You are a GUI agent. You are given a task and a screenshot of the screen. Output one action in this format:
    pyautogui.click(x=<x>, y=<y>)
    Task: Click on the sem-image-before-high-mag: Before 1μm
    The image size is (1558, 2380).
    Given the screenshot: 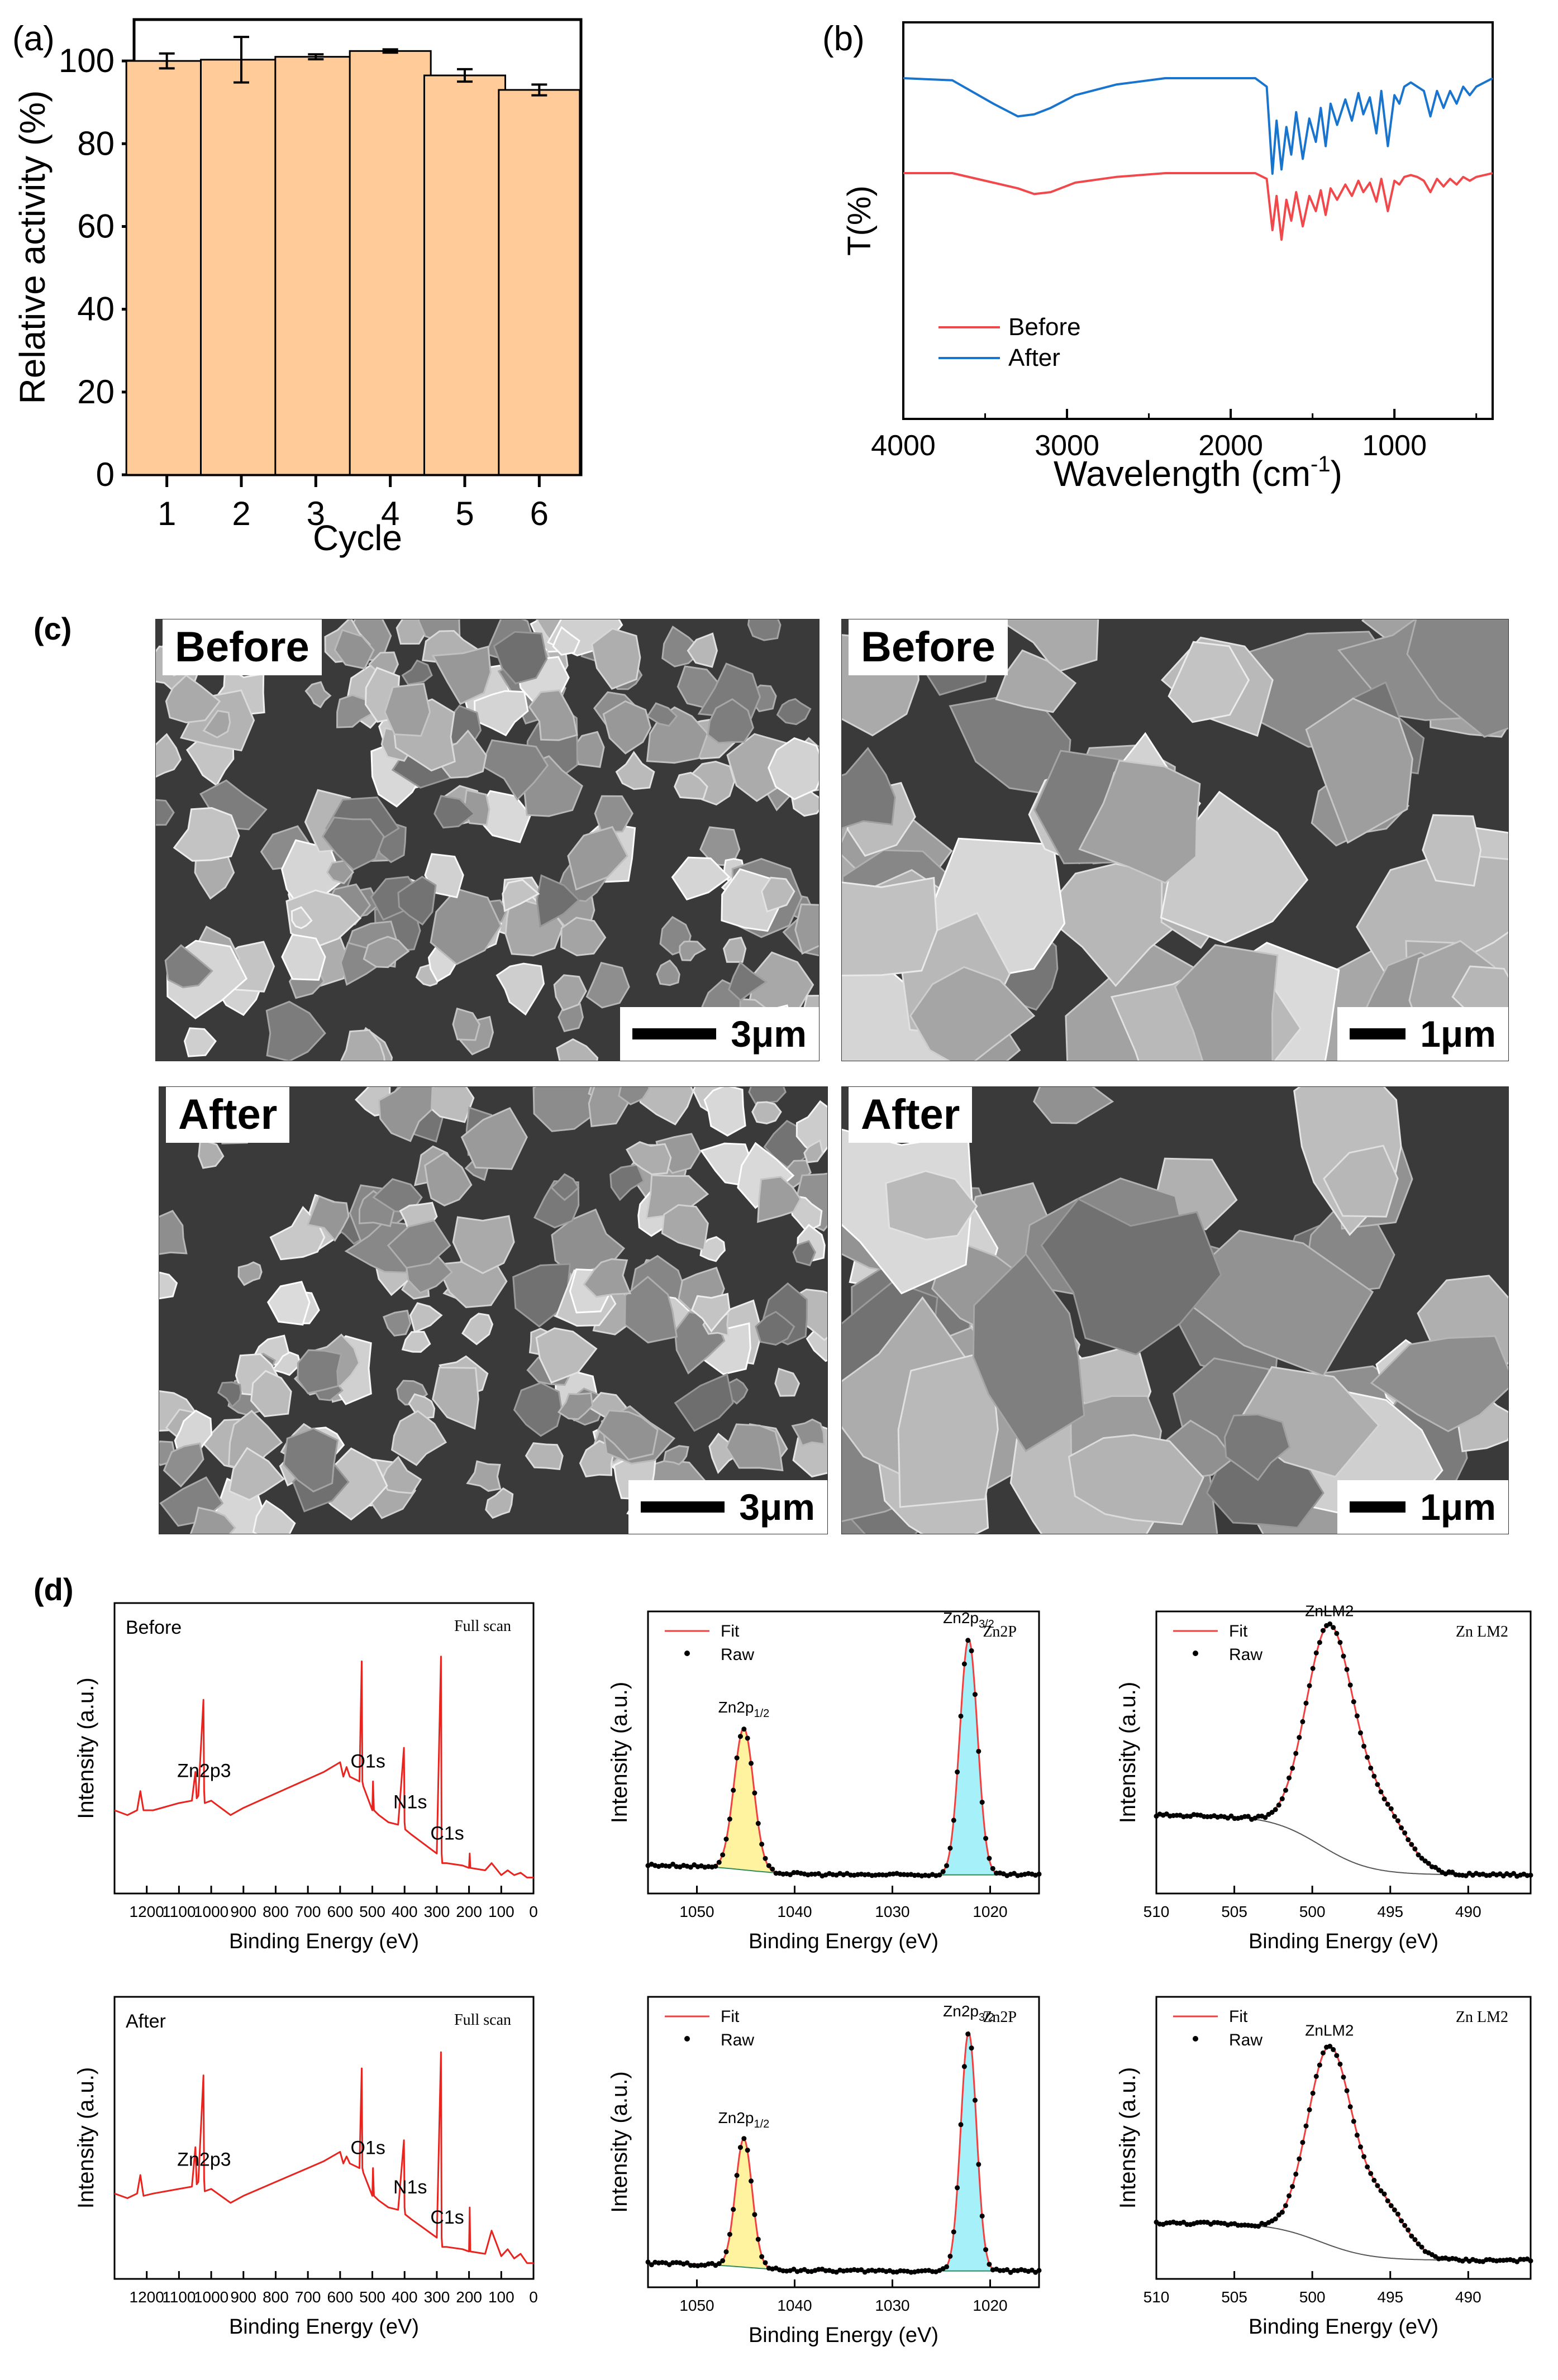 What is the action you would take?
    pyautogui.click(x=1175, y=840)
    